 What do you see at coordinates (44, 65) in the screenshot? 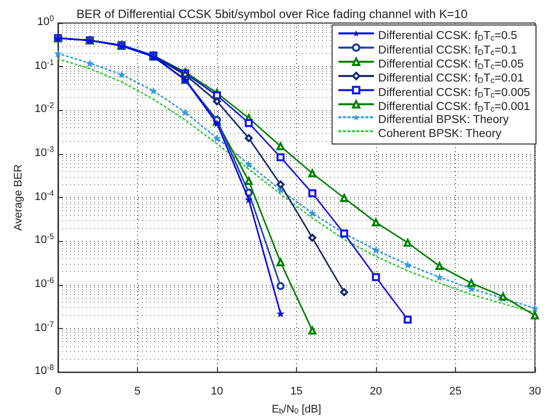
I see `y-tick-label: 10$^{-1}$` at bounding box center [44, 65].